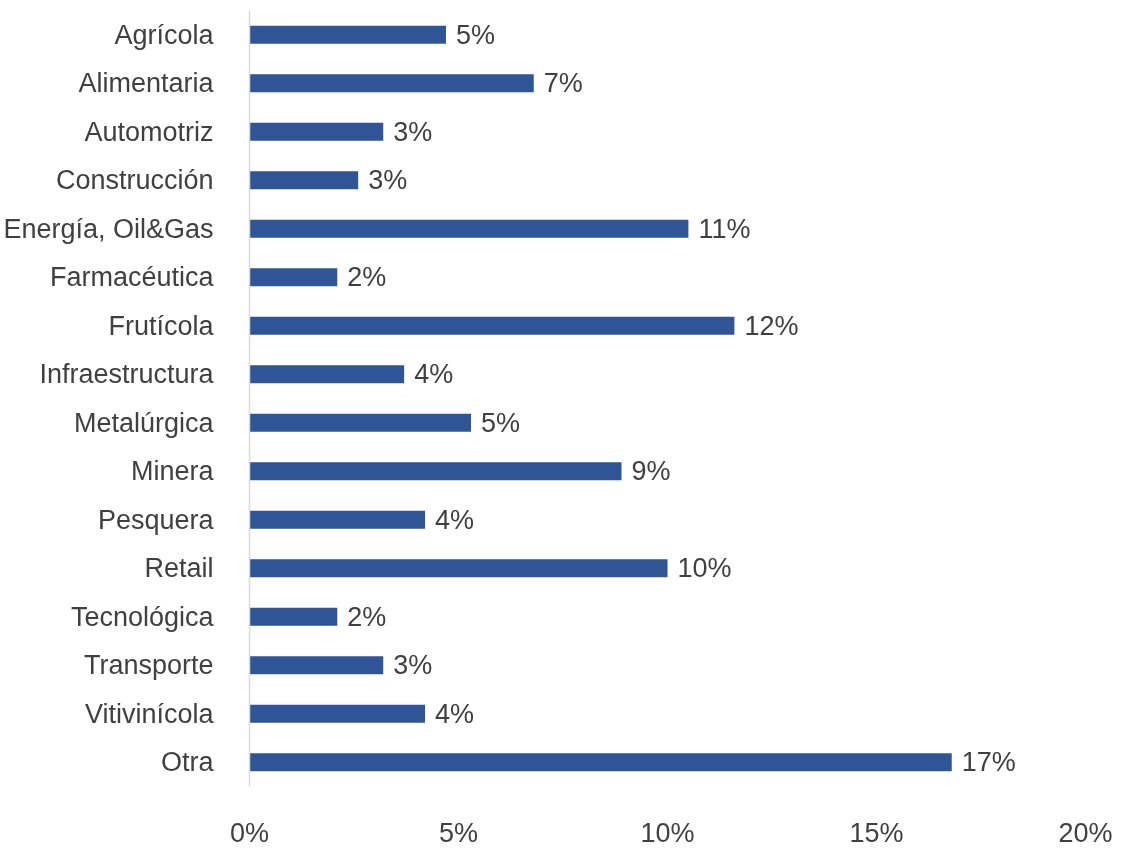 Image resolution: width=1135 pixels, height=854 pixels. Describe the element at coordinates (149, 131) in the screenshot. I see `y-tick-label: Automotriz` at that location.